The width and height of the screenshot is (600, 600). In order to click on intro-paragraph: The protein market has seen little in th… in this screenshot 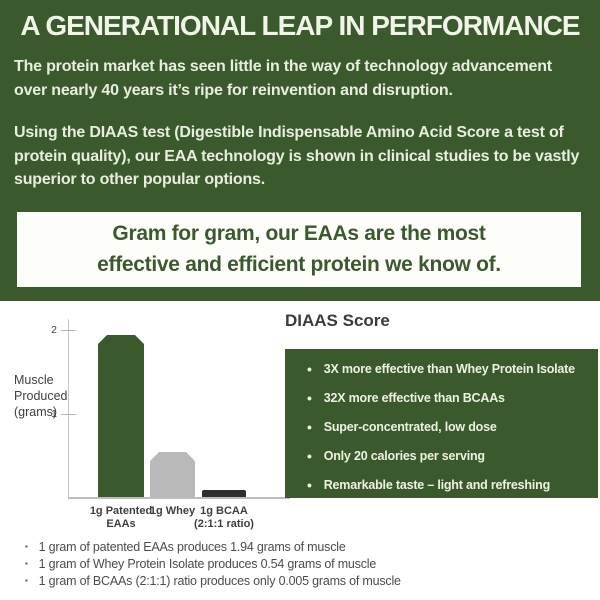, I will do `click(283, 78)`.